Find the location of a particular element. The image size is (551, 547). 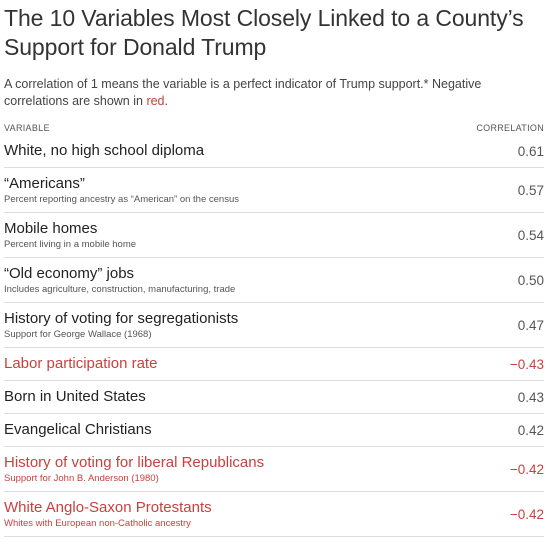

correlation-value: 0.47 is located at coordinates (530, 325).